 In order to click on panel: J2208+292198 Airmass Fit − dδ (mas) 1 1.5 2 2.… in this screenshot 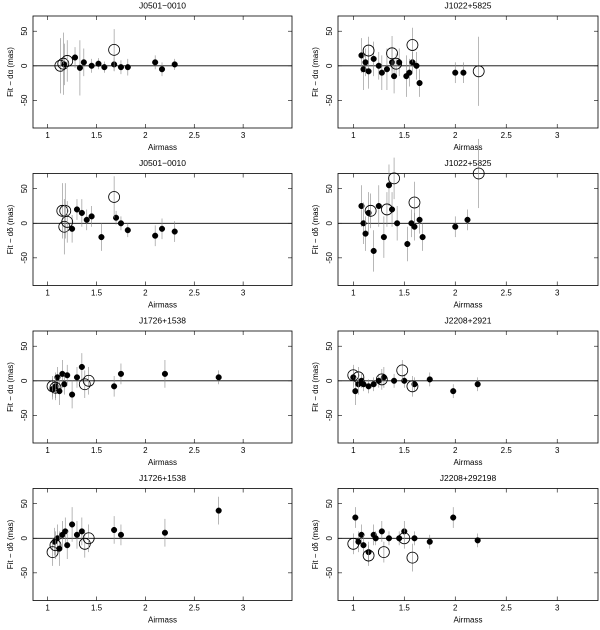, I will do `click(455, 549)`.